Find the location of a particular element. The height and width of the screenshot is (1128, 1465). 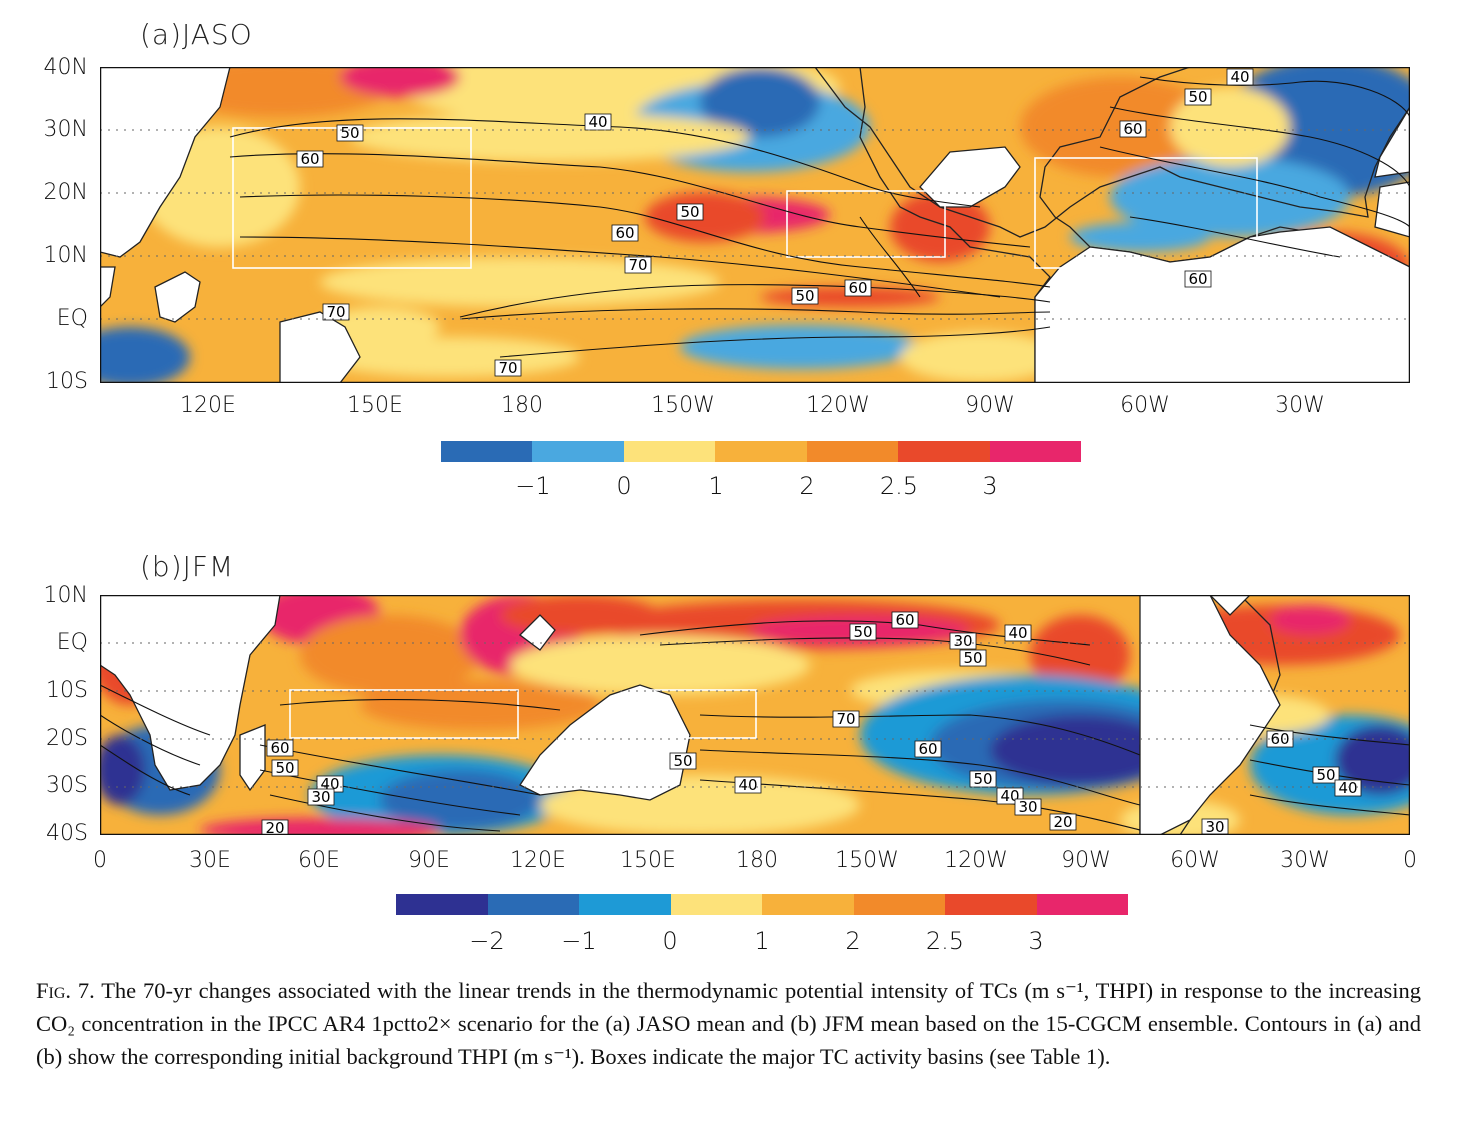

panel-b-lon-tick: 90W is located at coordinates (1086, 860).